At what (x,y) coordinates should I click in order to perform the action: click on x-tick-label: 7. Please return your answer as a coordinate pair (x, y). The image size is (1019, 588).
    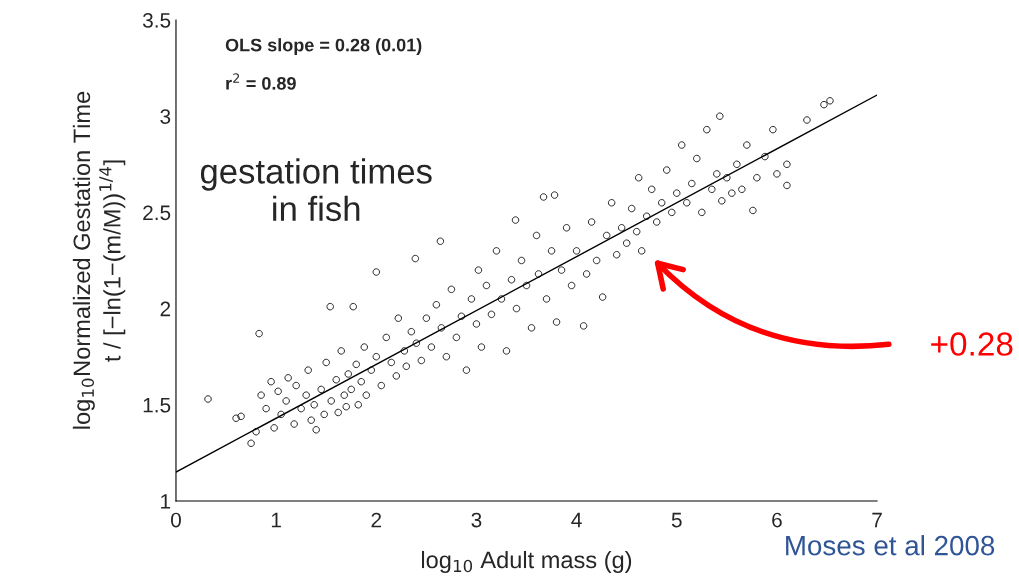
    Looking at the image, I should click on (877, 520).